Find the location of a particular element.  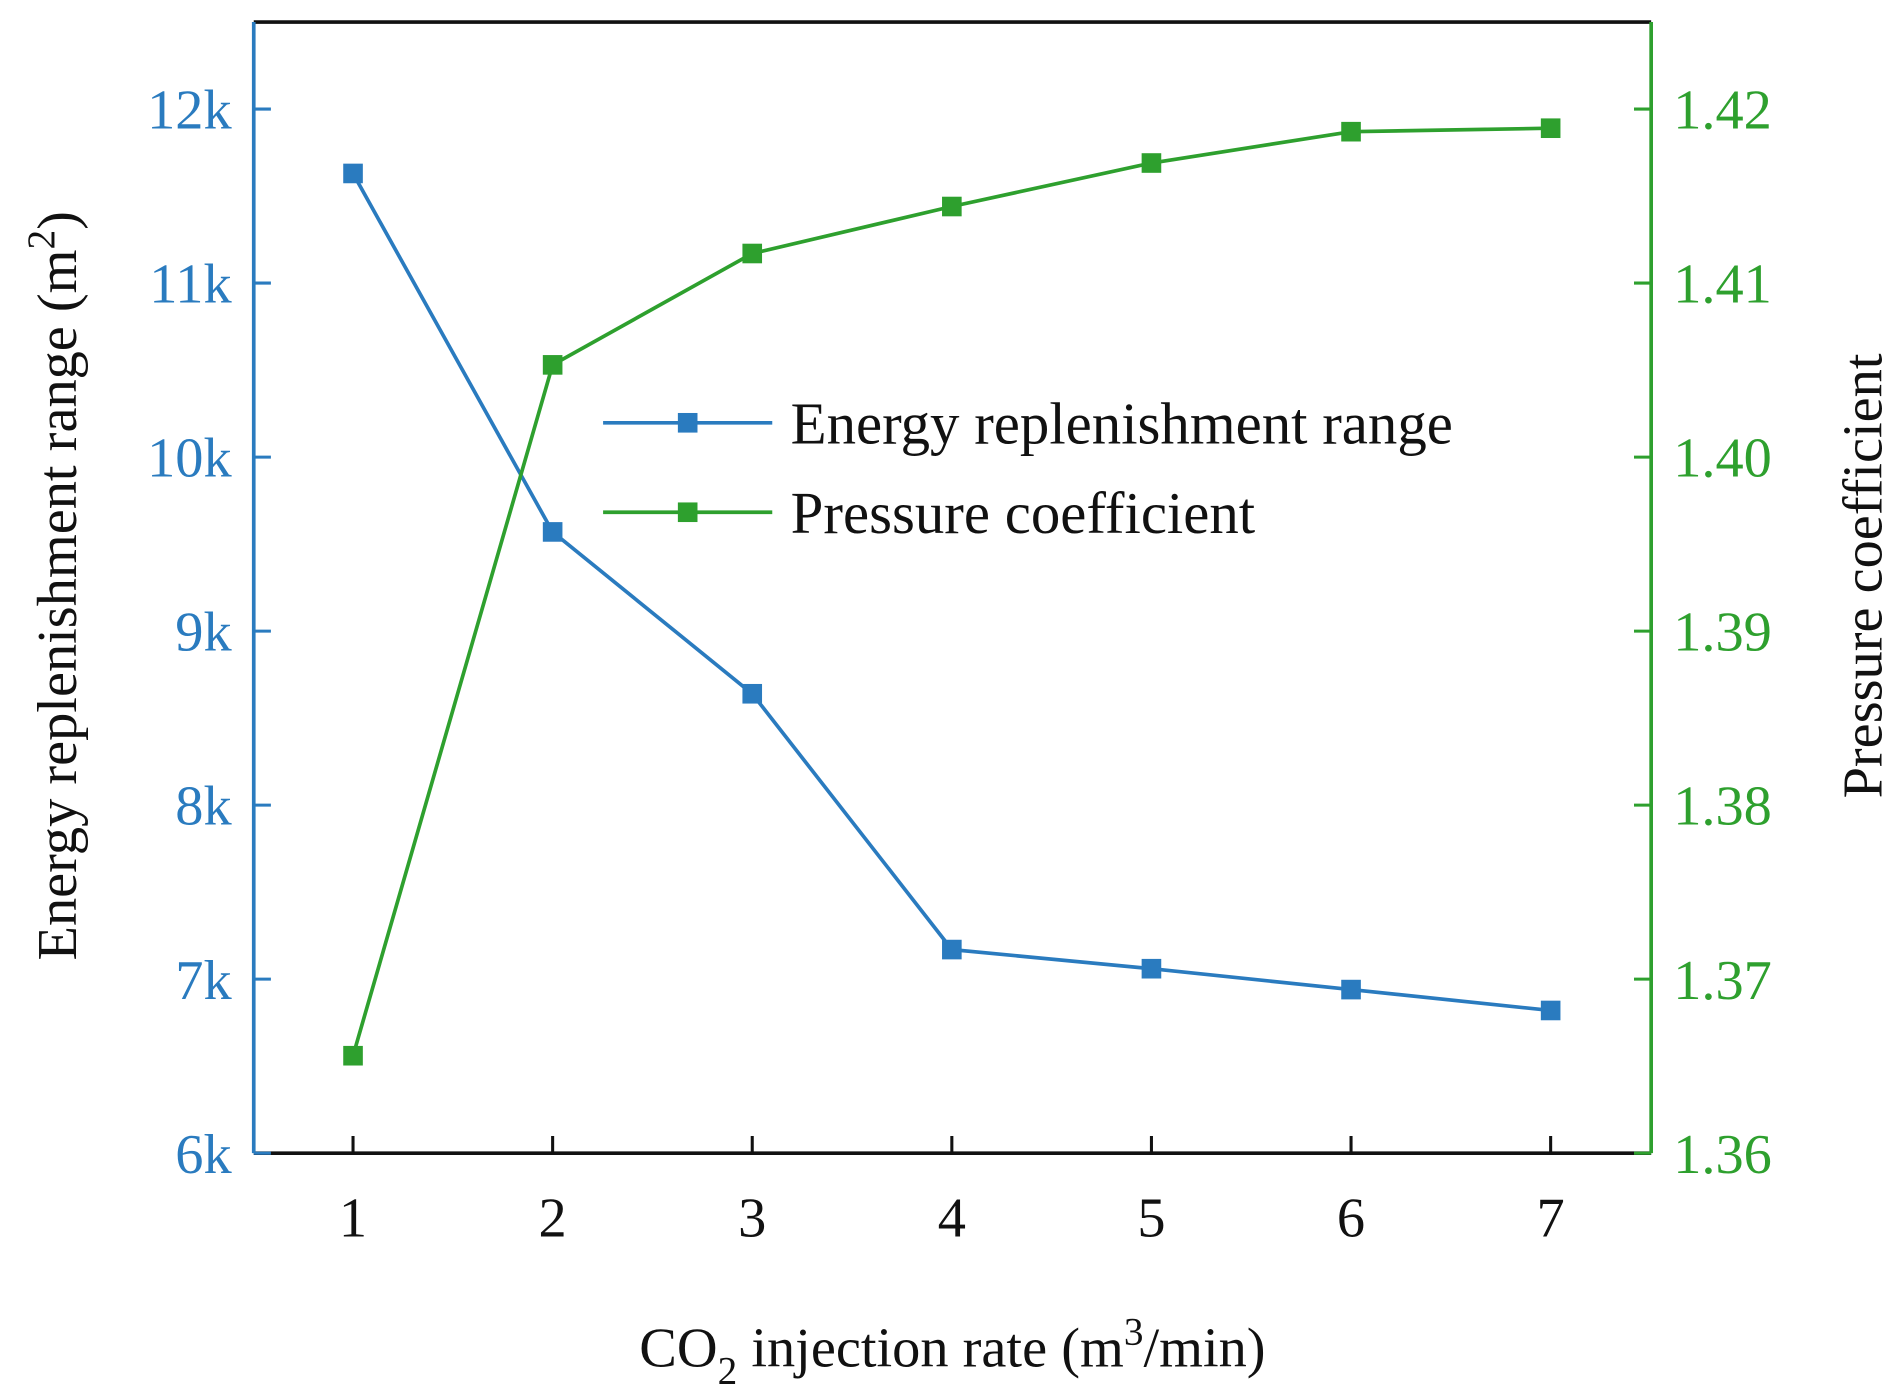

y-right-tick-label: 1.37 is located at coordinates (1722, 981).